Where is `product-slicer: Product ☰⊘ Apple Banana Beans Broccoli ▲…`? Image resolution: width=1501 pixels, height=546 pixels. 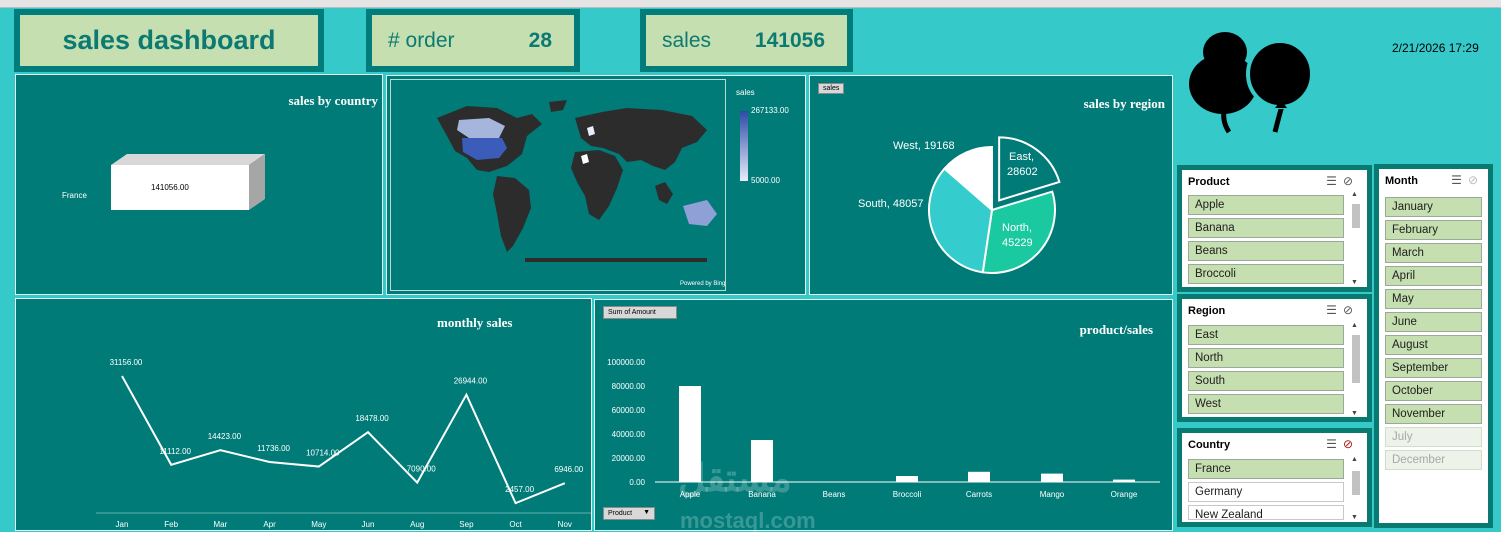
product-slicer: Product ☰⊘ Apple Banana Beans Broccoli ▲… is located at coordinates (1274, 228).